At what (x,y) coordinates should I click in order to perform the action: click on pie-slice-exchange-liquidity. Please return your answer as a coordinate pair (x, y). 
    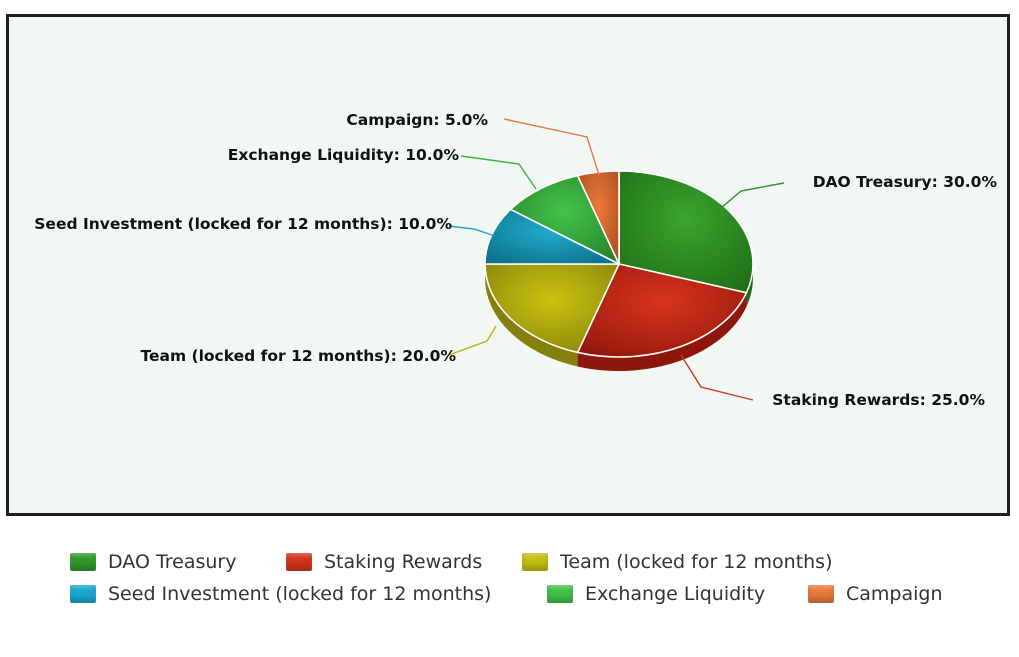
    Looking at the image, I should click on (564, 219).